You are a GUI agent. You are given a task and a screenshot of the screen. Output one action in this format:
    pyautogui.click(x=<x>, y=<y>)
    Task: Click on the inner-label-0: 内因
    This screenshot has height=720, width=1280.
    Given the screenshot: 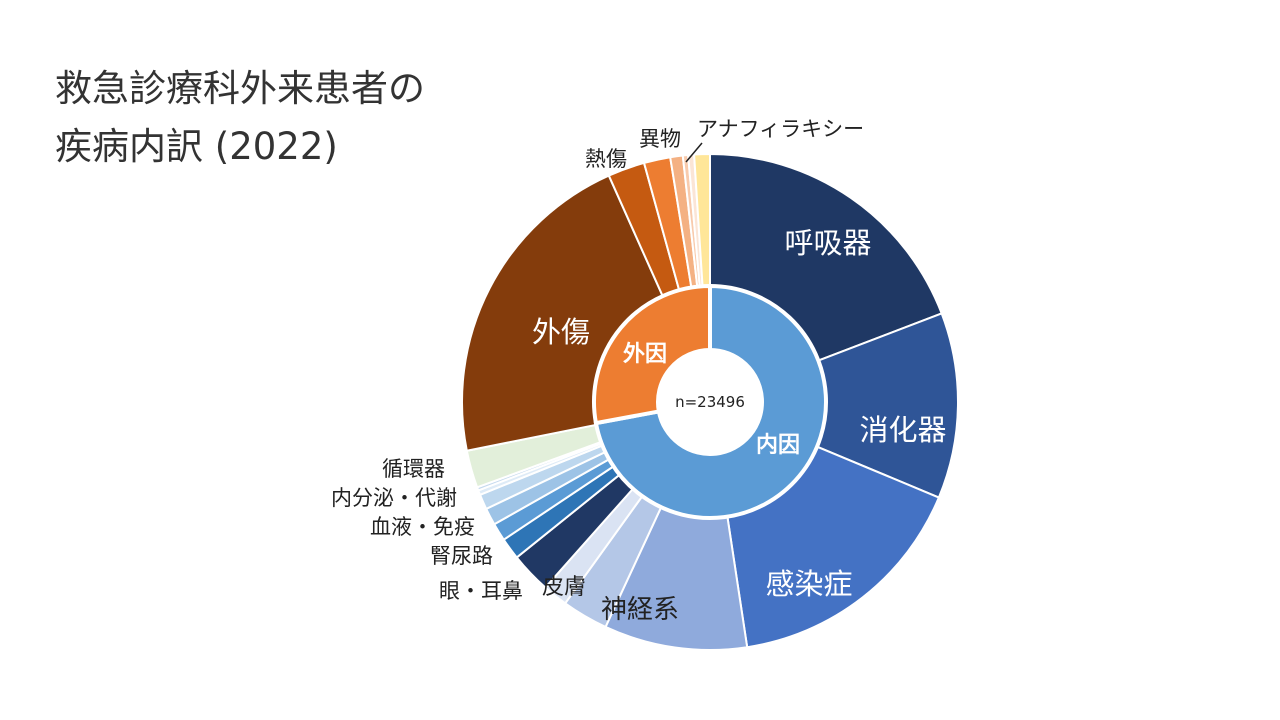 What is the action you would take?
    pyautogui.click(x=778, y=445)
    